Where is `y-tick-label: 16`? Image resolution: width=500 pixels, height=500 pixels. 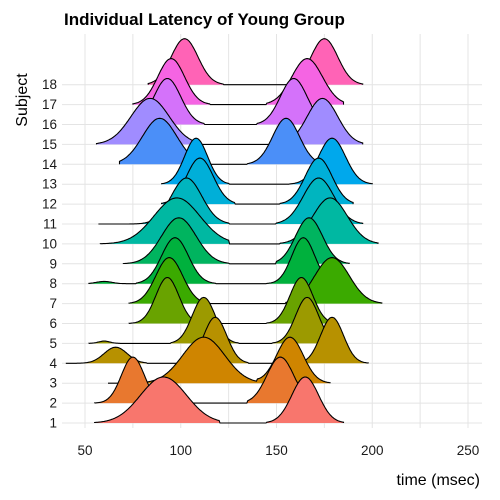
y-tick-label: 16 is located at coordinates (49, 124).